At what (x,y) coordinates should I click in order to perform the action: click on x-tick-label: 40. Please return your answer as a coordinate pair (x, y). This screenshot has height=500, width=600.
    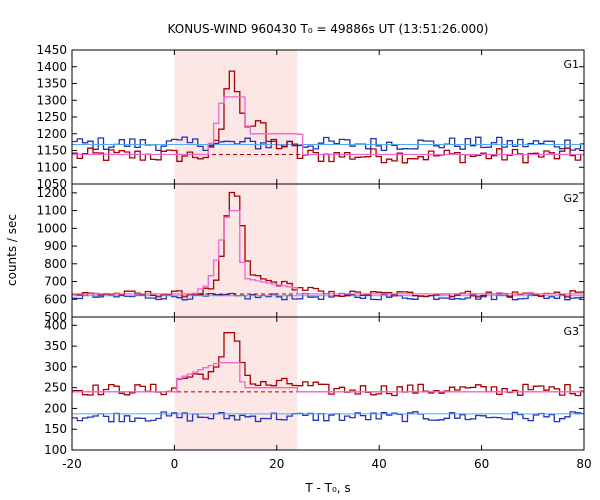
    Looking at the image, I should click on (379, 464).